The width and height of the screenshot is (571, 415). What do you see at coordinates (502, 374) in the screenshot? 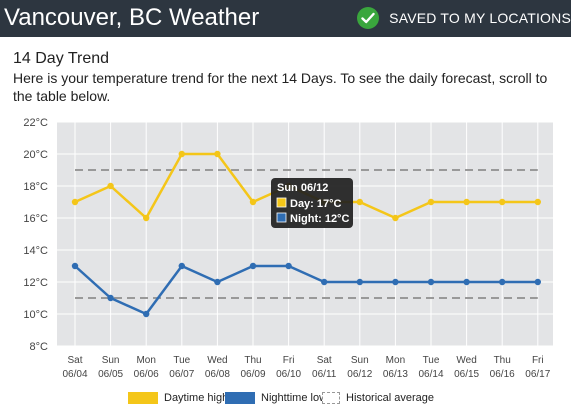
I see `x-tick-date: 06/16` at bounding box center [502, 374].